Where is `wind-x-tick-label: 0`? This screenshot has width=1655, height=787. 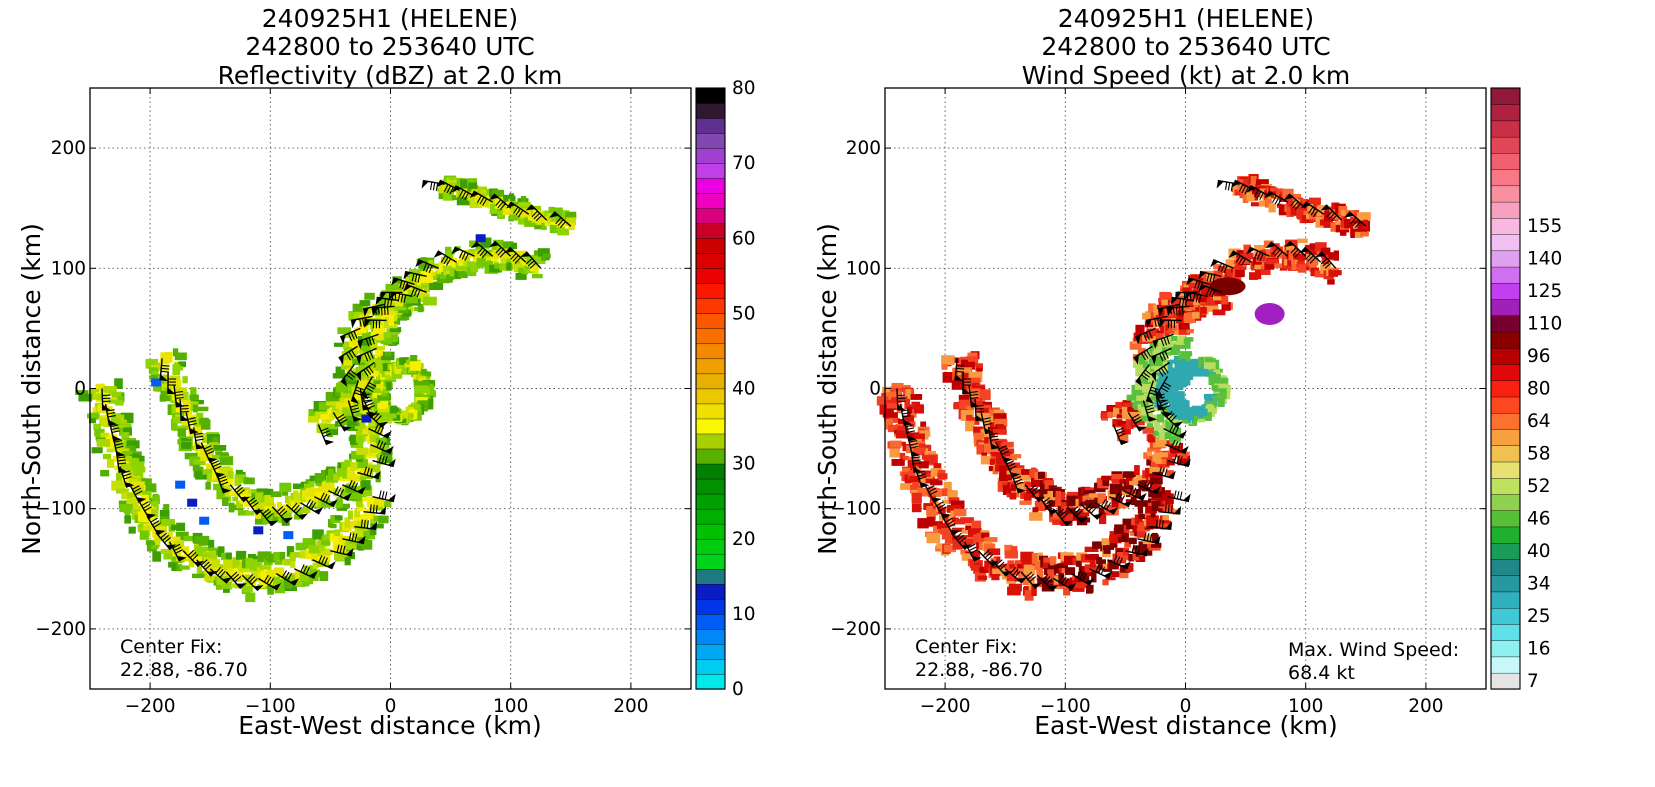 wind-x-tick-label: 0 is located at coordinates (1186, 706).